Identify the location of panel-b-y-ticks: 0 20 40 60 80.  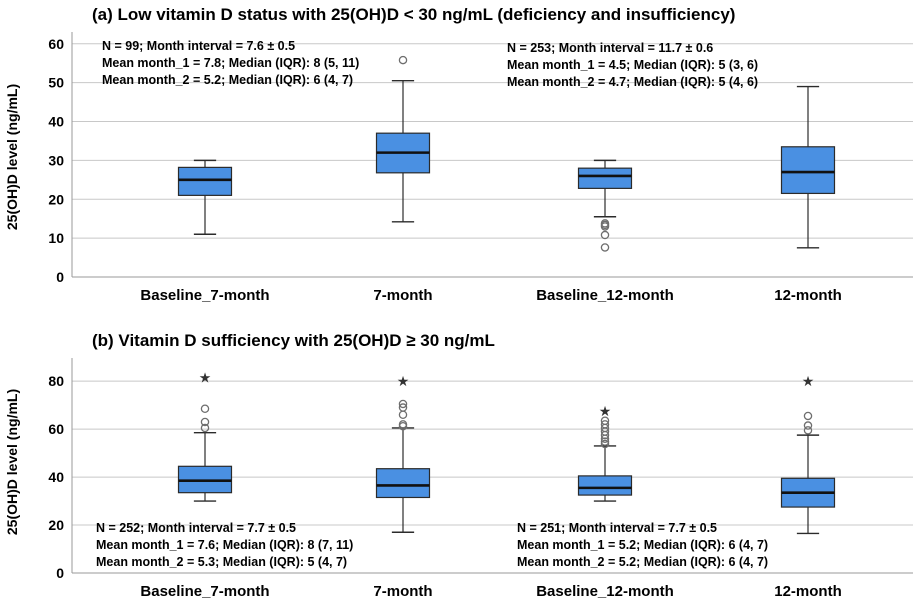
(56, 477).